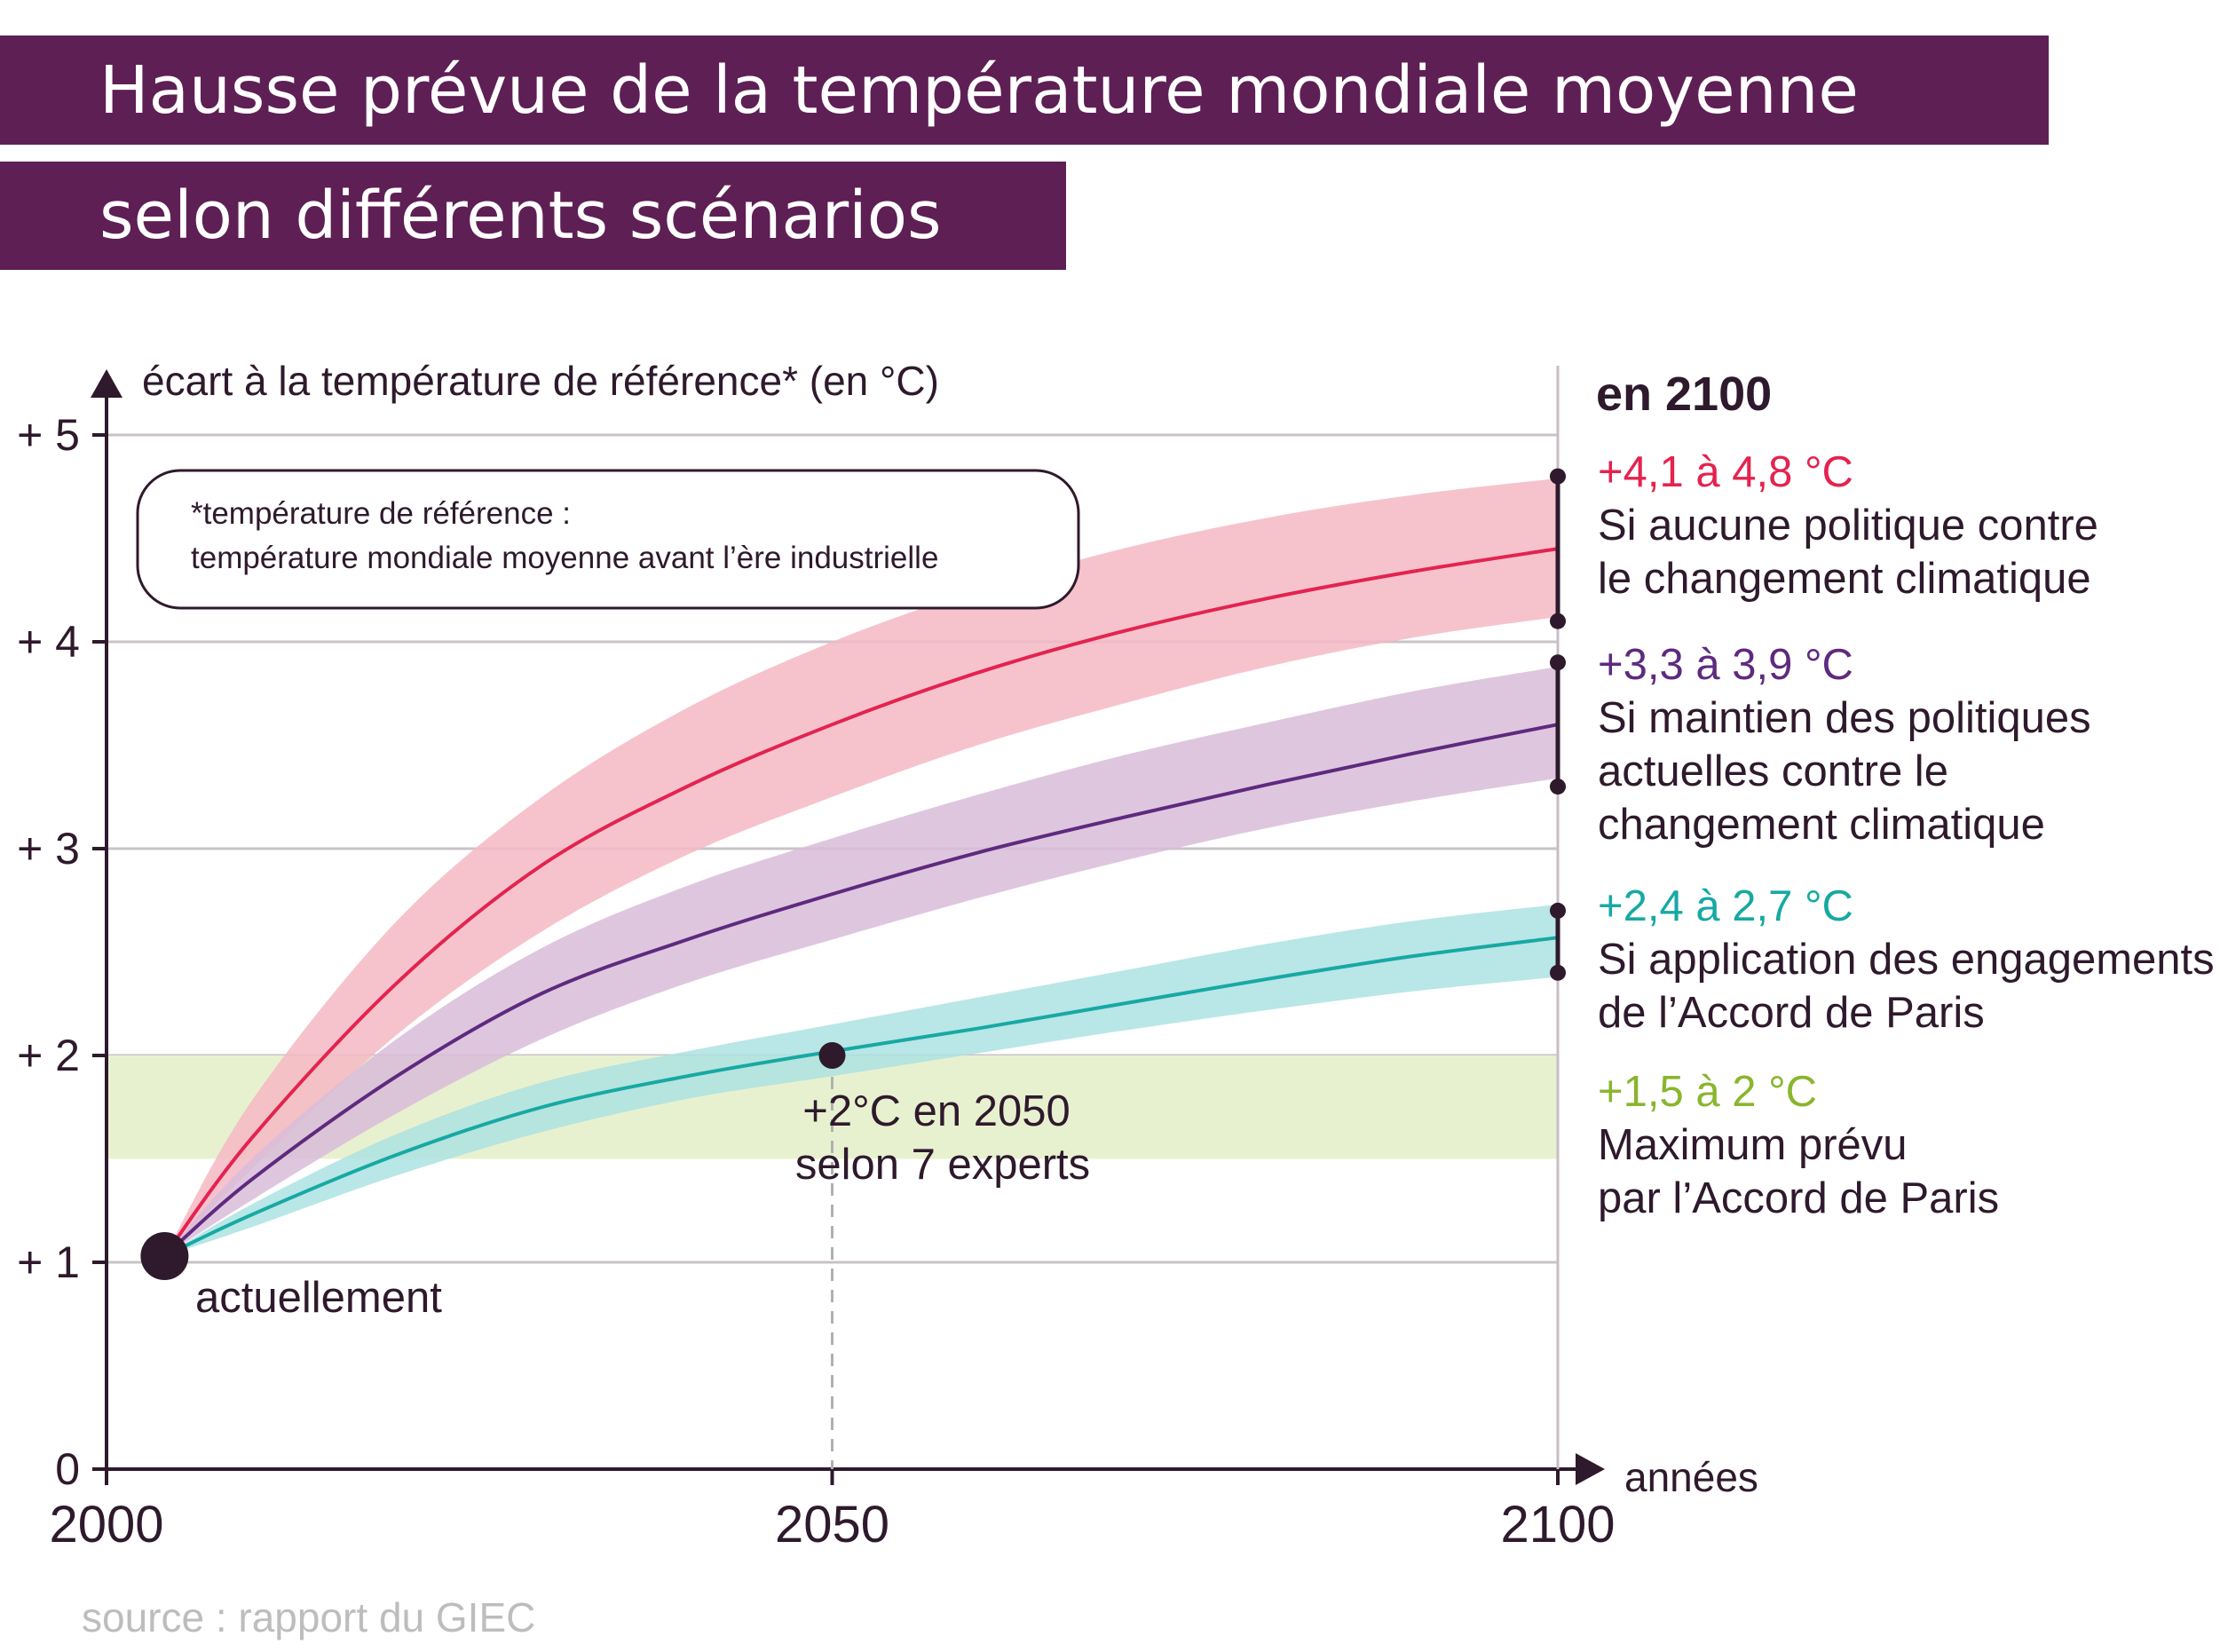  Describe the element at coordinates (309, 1617) in the screenshot. I see `source-note: source : rapport du GIEC` at that location.